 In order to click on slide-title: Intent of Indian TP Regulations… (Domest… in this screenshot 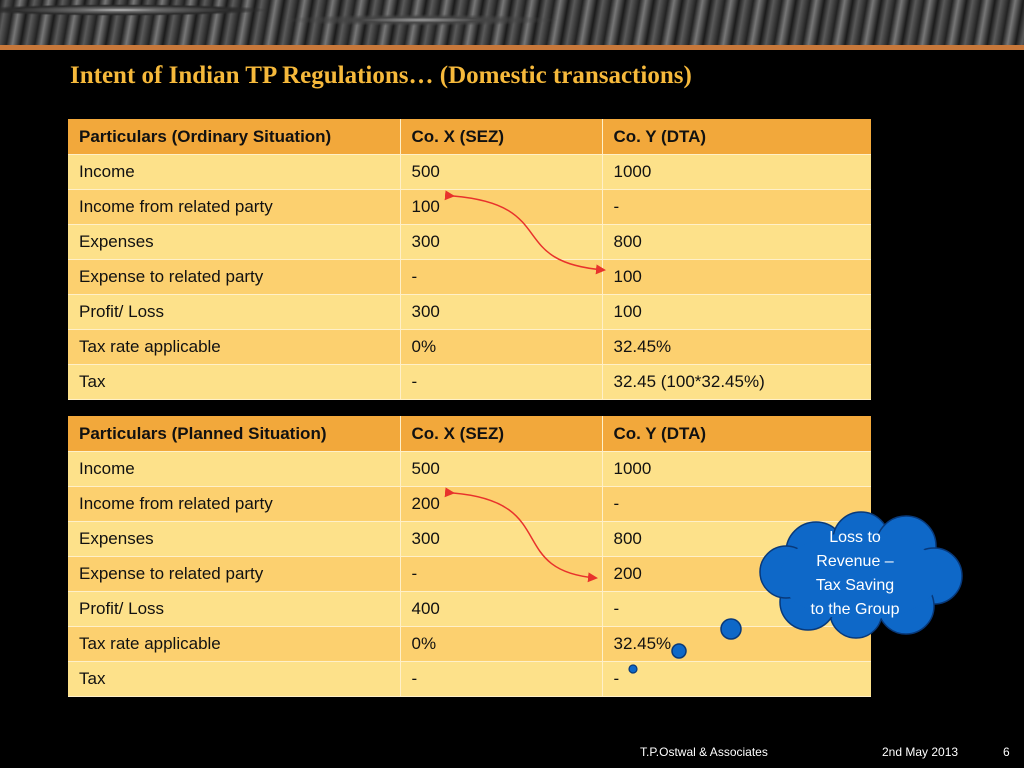, I will do `click(381, 75)`.